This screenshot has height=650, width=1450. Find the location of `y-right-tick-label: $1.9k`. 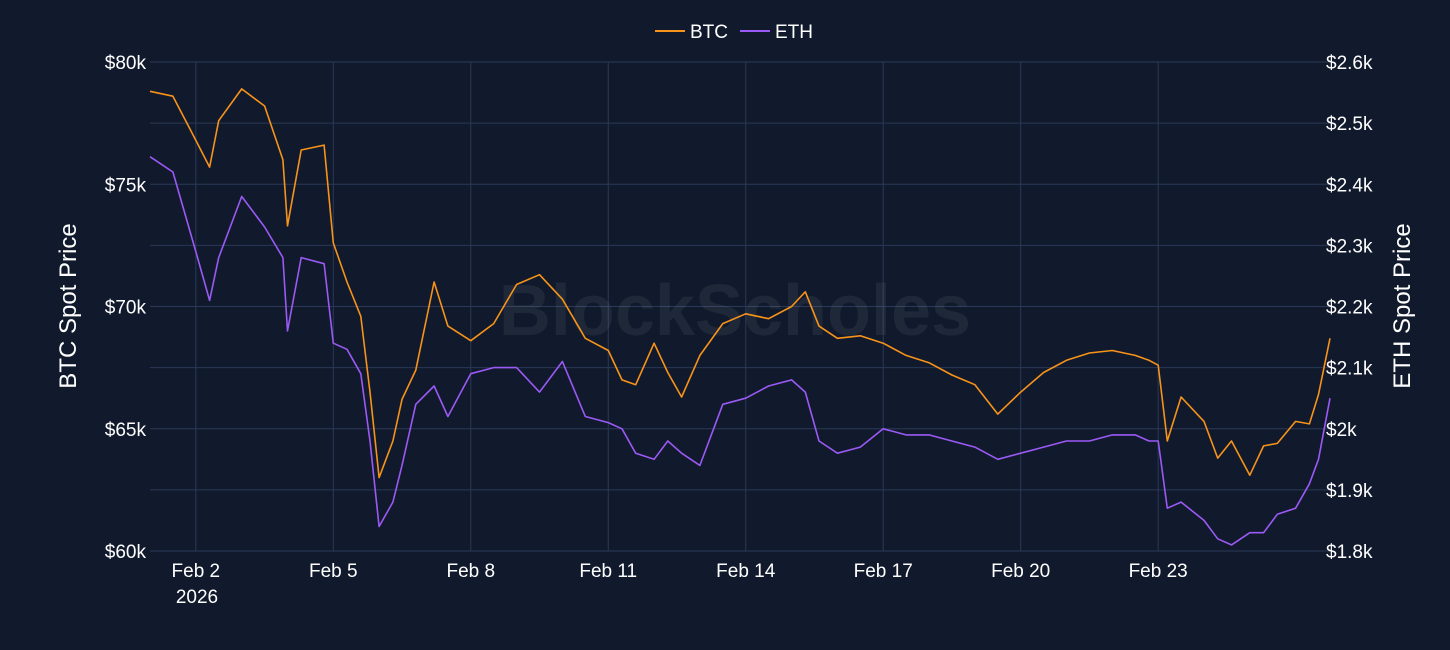

y-right-tick-label: $1.9k is located at coordinates (1349, 491).